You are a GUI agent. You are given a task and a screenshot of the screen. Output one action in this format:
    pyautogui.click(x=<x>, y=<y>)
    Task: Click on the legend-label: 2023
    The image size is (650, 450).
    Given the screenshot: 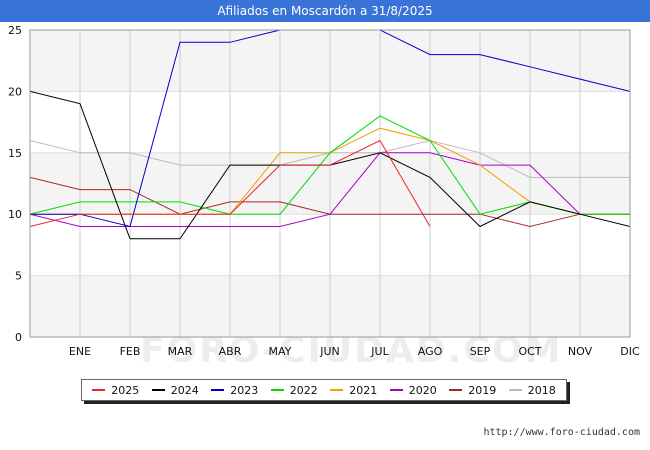 What is the action you would take?
    pyautogui.click(x=244, y=390)
    